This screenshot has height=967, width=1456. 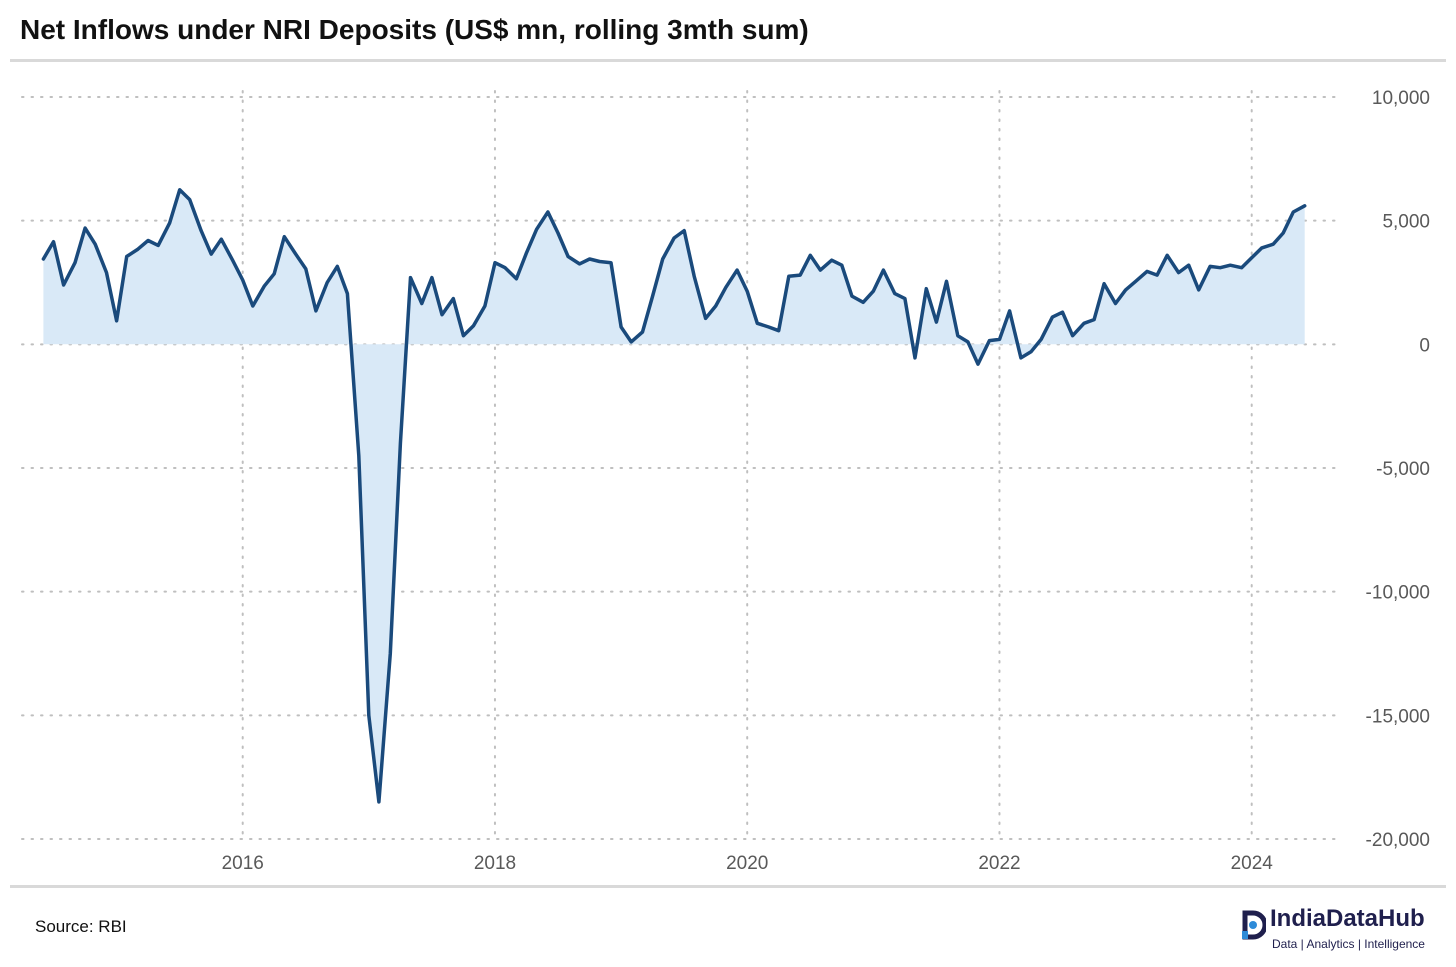 I want to click on y-tick-label: -10,000, so click(x=1398, y=593).